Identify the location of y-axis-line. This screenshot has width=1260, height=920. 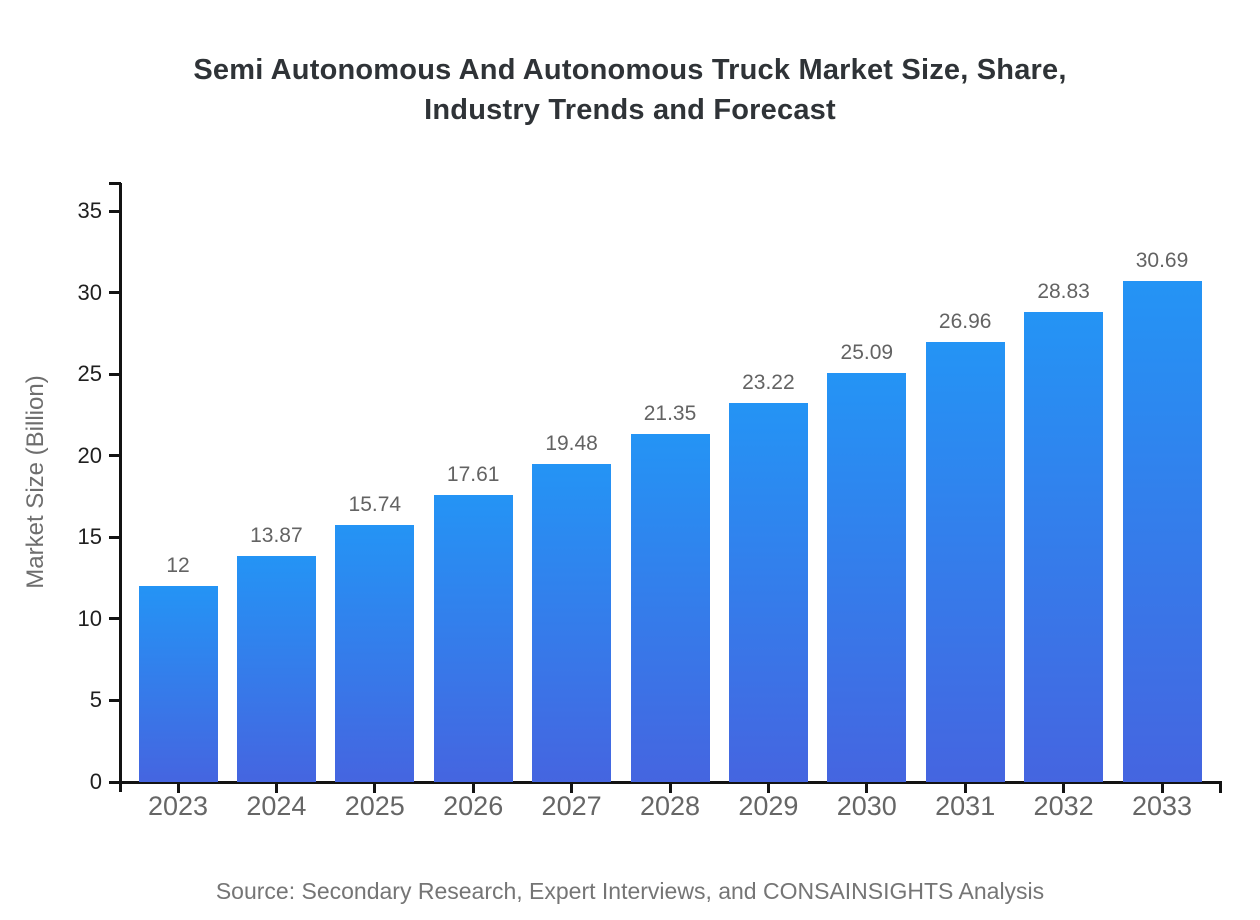
(120, 487).